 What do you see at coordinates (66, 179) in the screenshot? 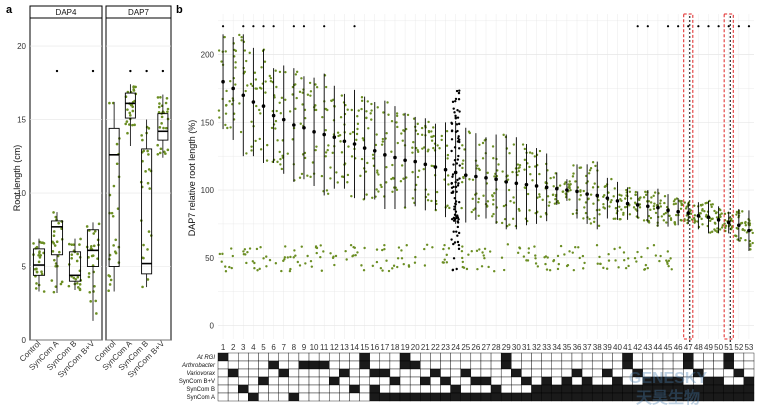
I see `facet-panel` at bounding box center [66, 179].